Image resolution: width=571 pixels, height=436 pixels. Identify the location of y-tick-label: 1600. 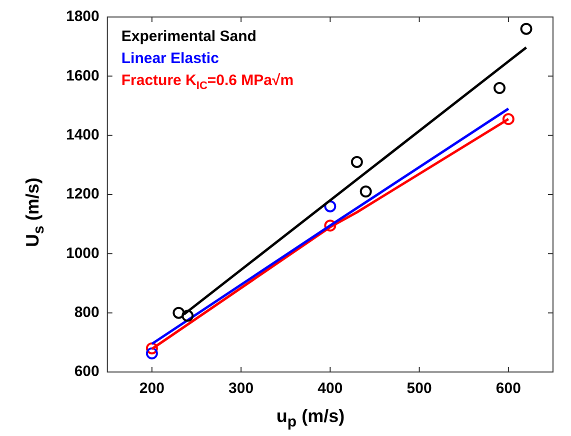
(83, 75).